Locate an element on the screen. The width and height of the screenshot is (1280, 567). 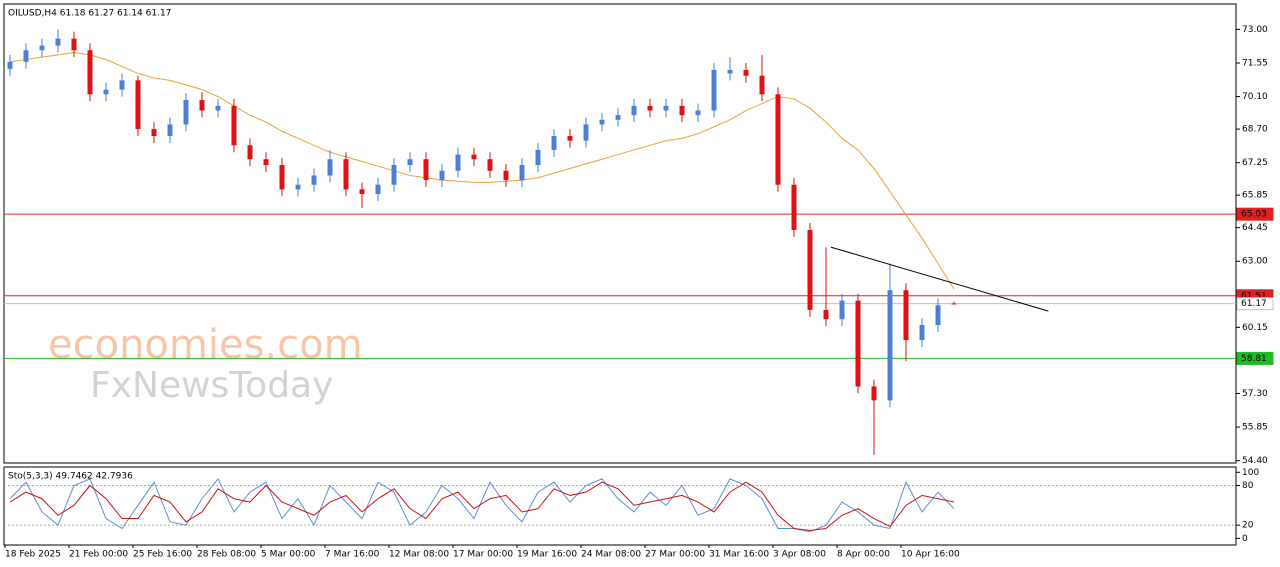
price-level-label: 58.81 is located at coordinates (1254, 359).